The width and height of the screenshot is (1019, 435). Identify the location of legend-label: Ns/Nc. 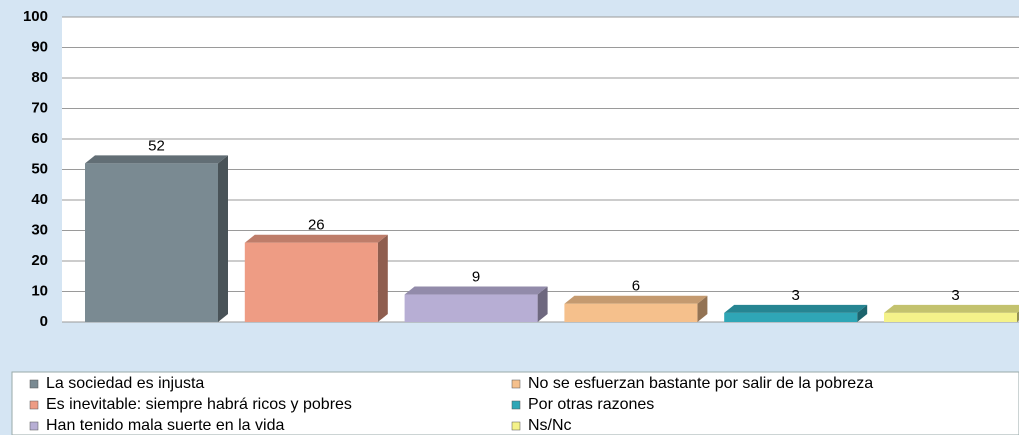
(550, 425).